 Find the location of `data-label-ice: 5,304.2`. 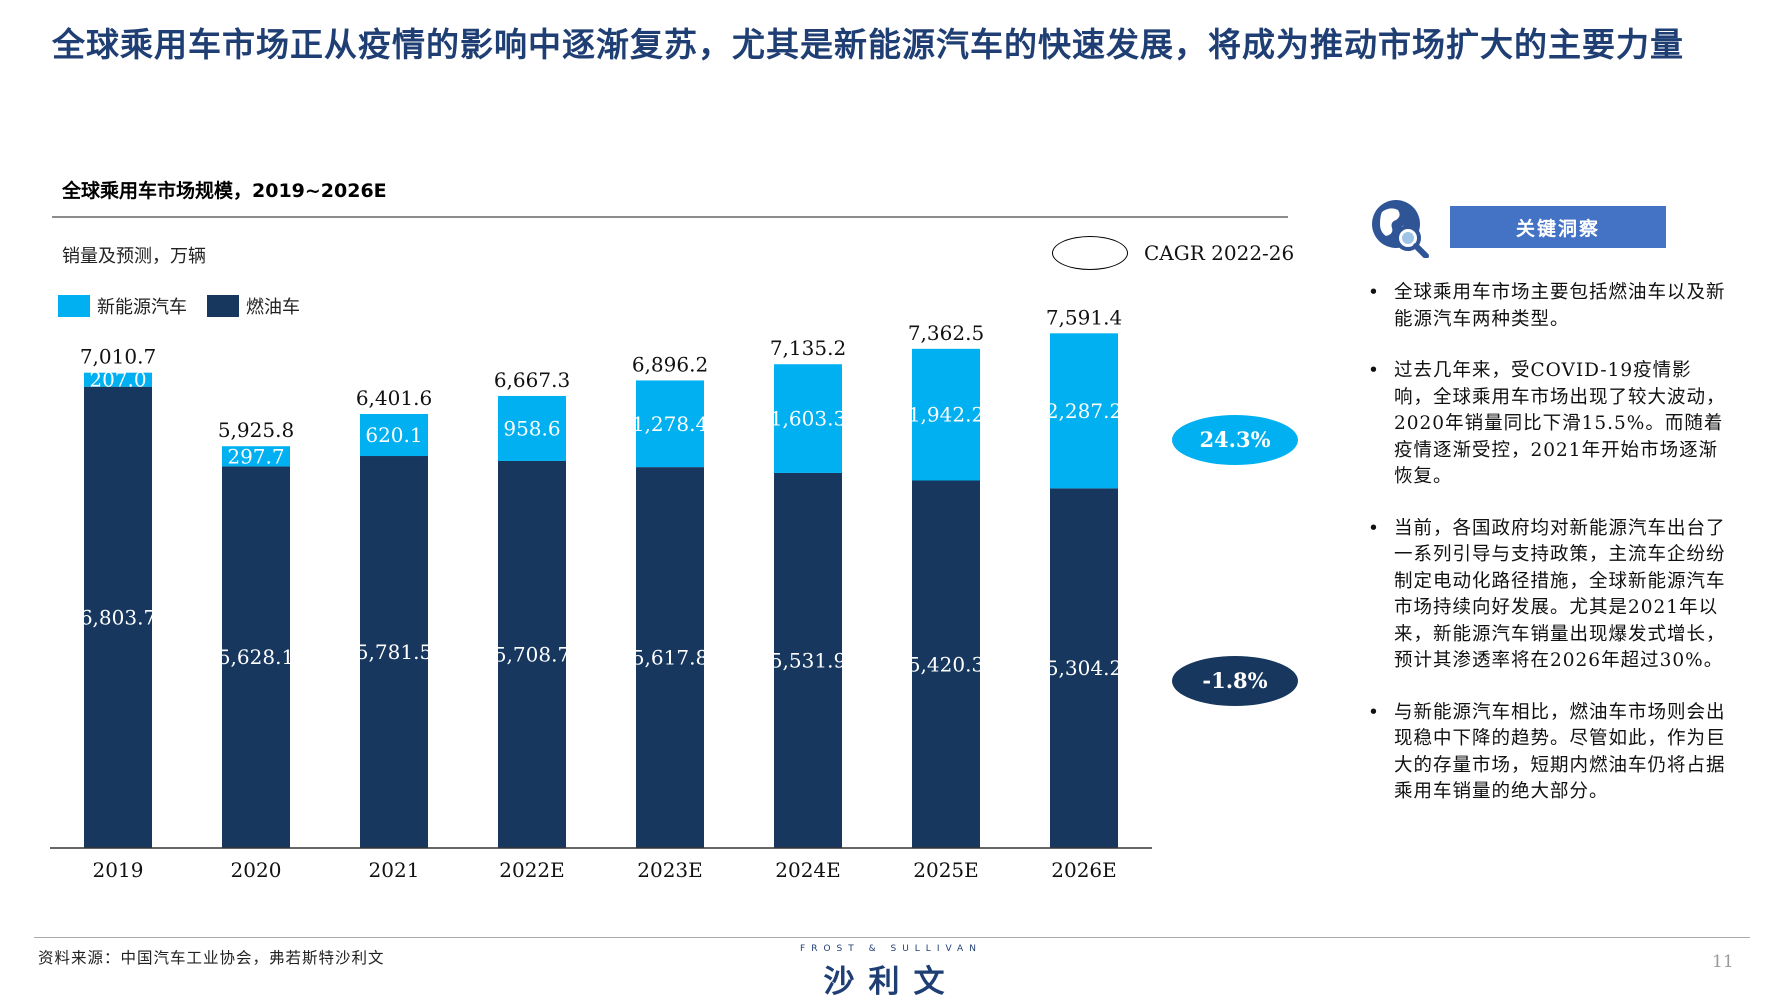

data-label-ice: 5,304.2 is located at coordinates (1084, 668).